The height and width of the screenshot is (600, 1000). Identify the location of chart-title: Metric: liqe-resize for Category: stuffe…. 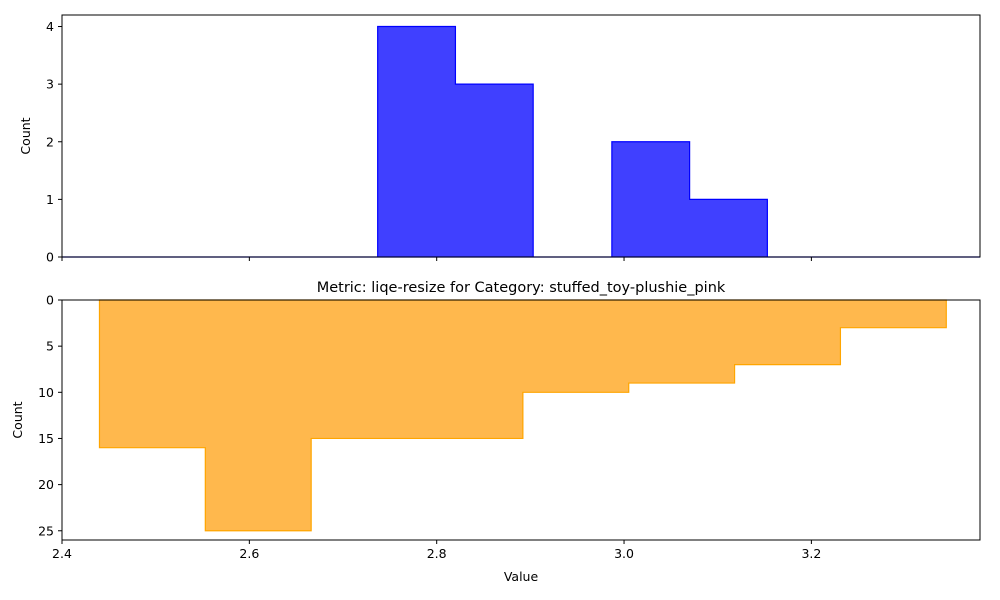
(521, 288).